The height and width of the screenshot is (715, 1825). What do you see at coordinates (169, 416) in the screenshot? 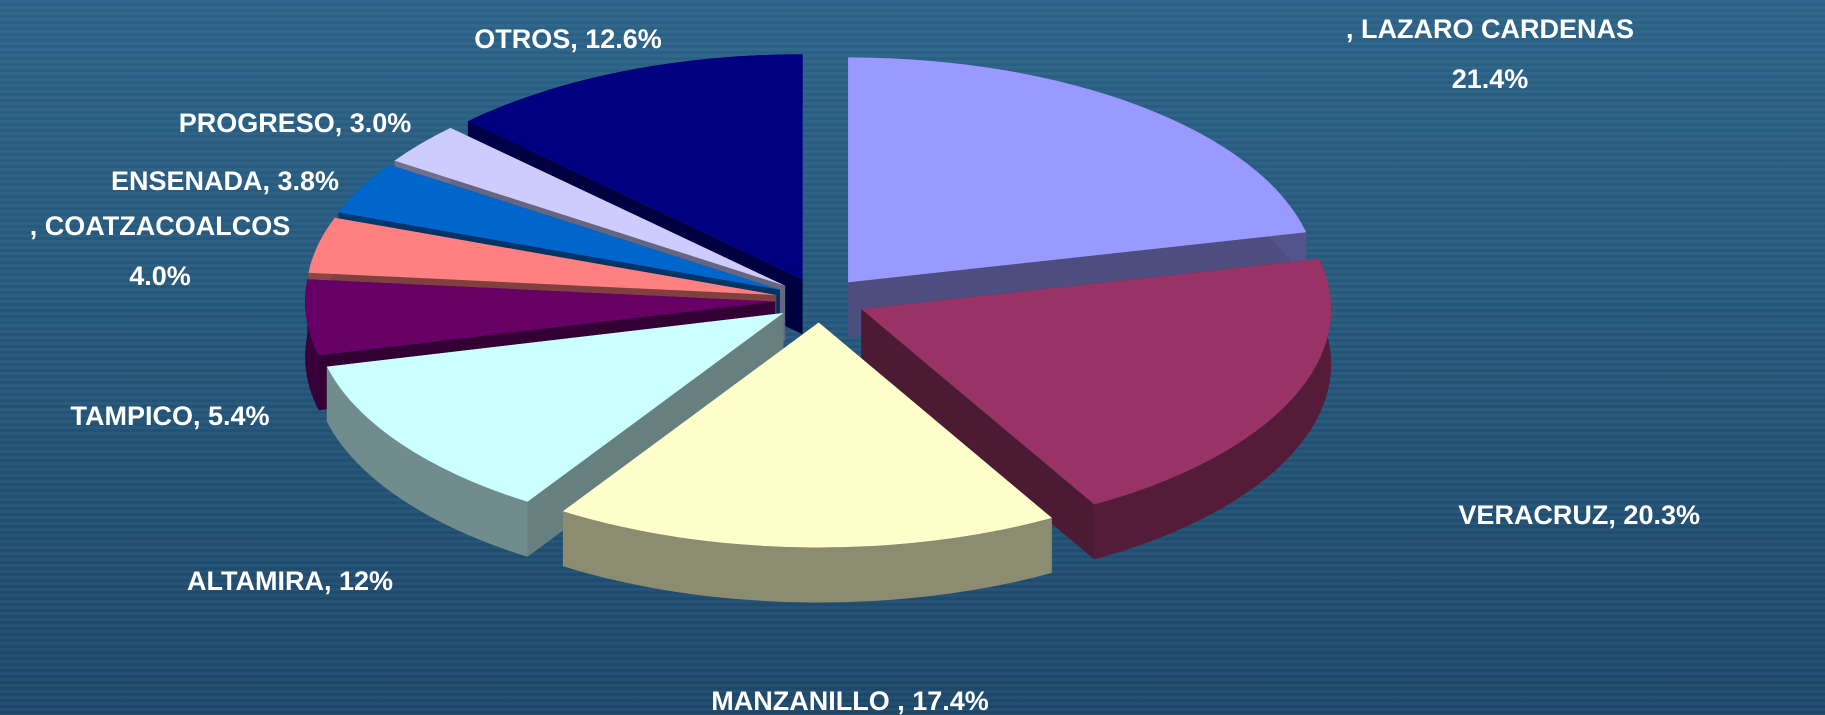
I see `data-label: TAMPICO, 5.4%` at bounding box center [169, 416].